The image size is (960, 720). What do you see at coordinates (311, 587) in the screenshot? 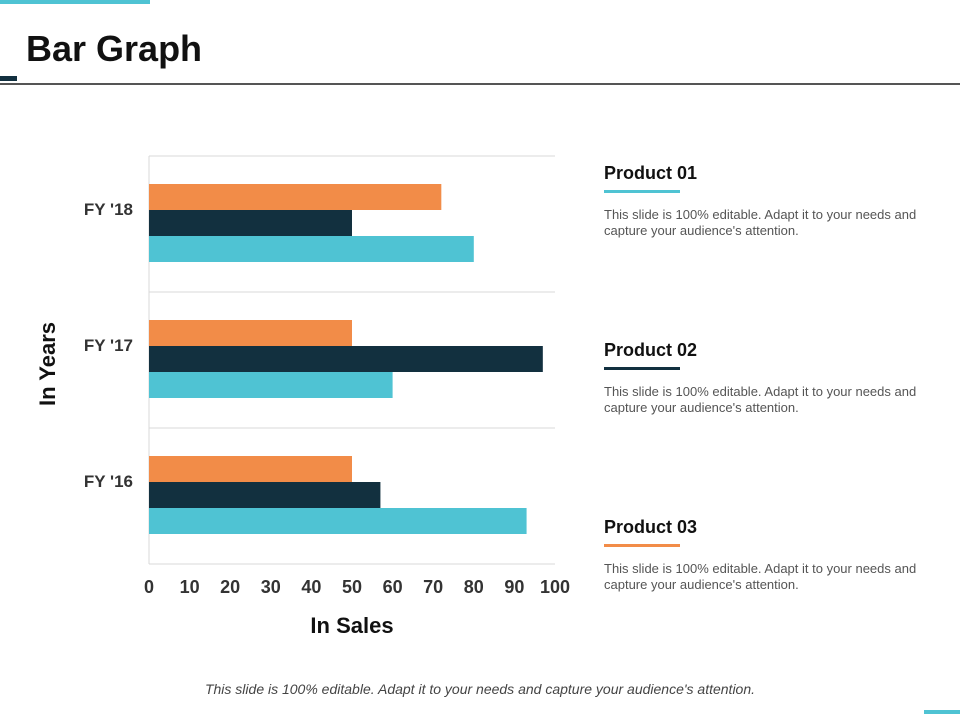
I see `x-tick-label: 40` at bounding box center [311, 587].